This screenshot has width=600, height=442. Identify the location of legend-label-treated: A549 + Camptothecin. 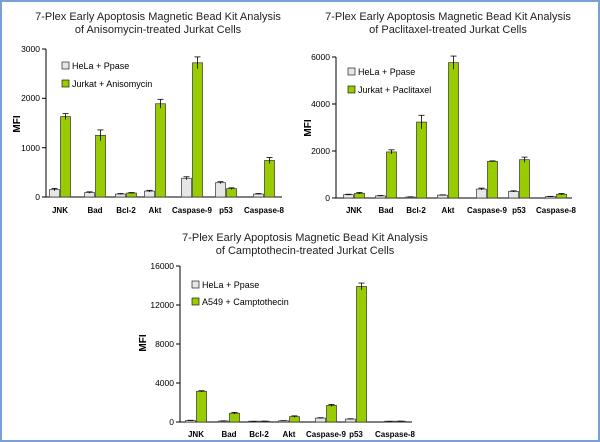
(245, 302).